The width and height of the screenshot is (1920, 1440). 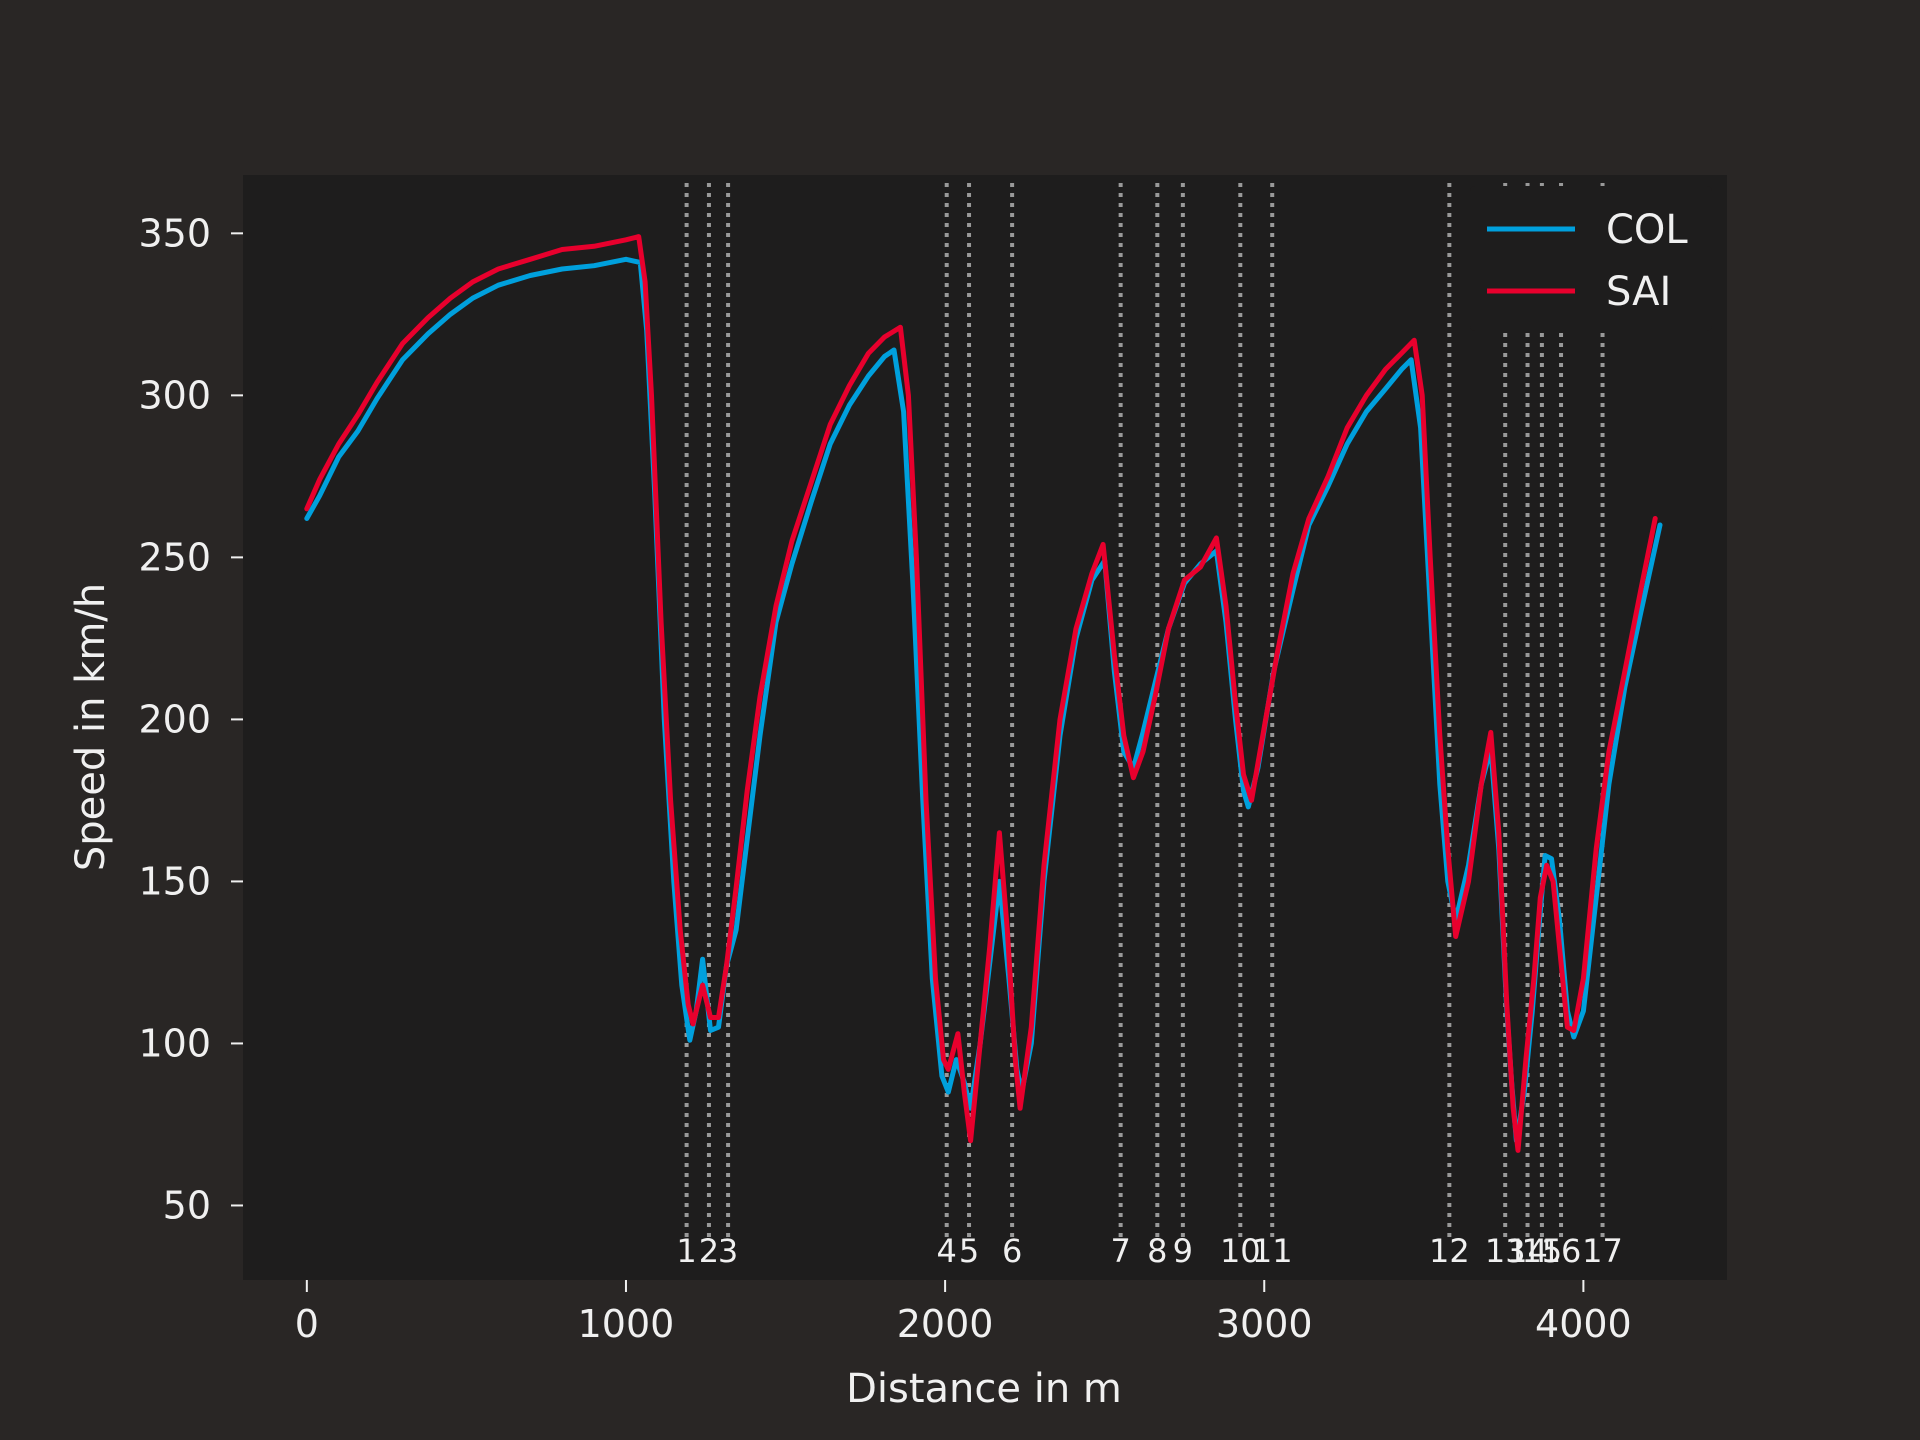 I want to click on y-tick-label: 150, so click(x=174, y=881).